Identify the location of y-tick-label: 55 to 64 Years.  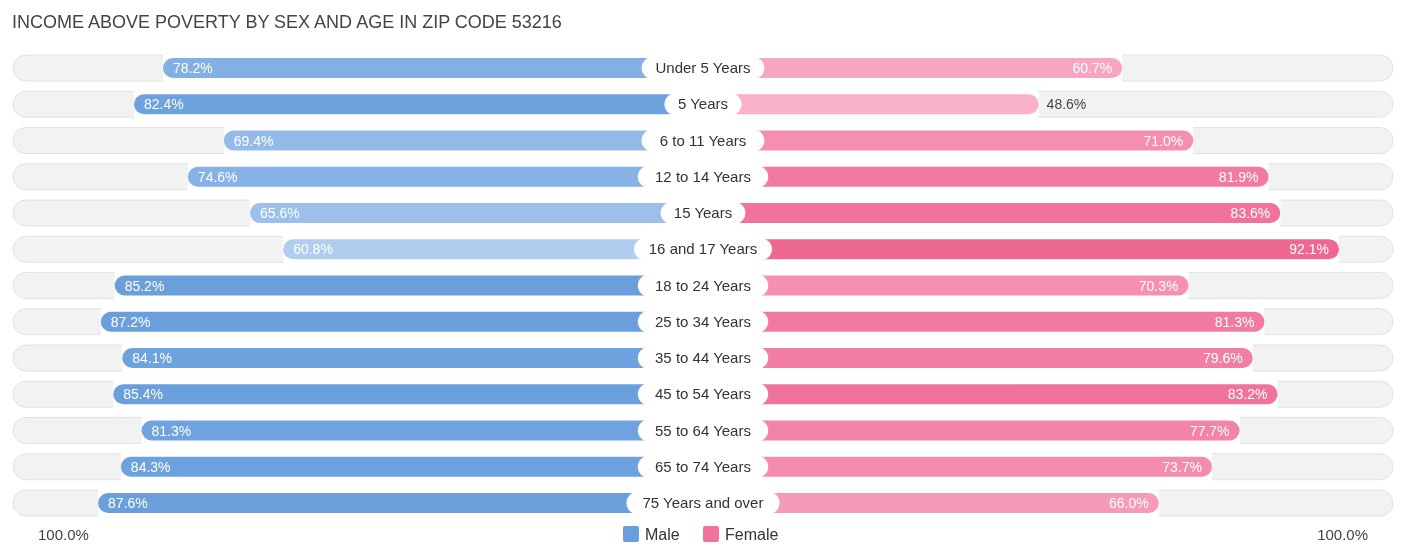
(703, 430).